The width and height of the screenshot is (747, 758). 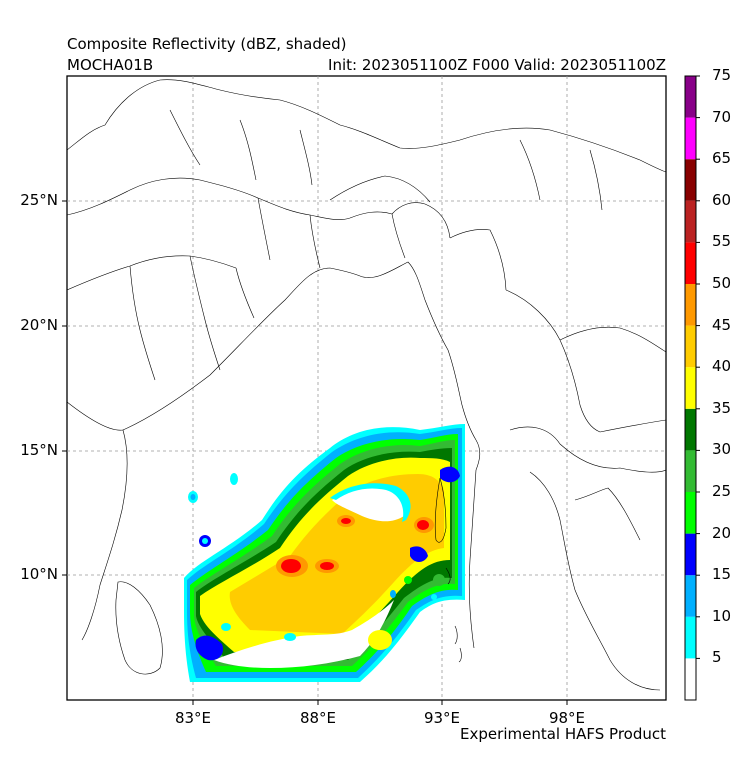 What do you see at coordinates (324, 553) in the screenshot?
I see `reflectivity-field` at bounding box center [324, 553].